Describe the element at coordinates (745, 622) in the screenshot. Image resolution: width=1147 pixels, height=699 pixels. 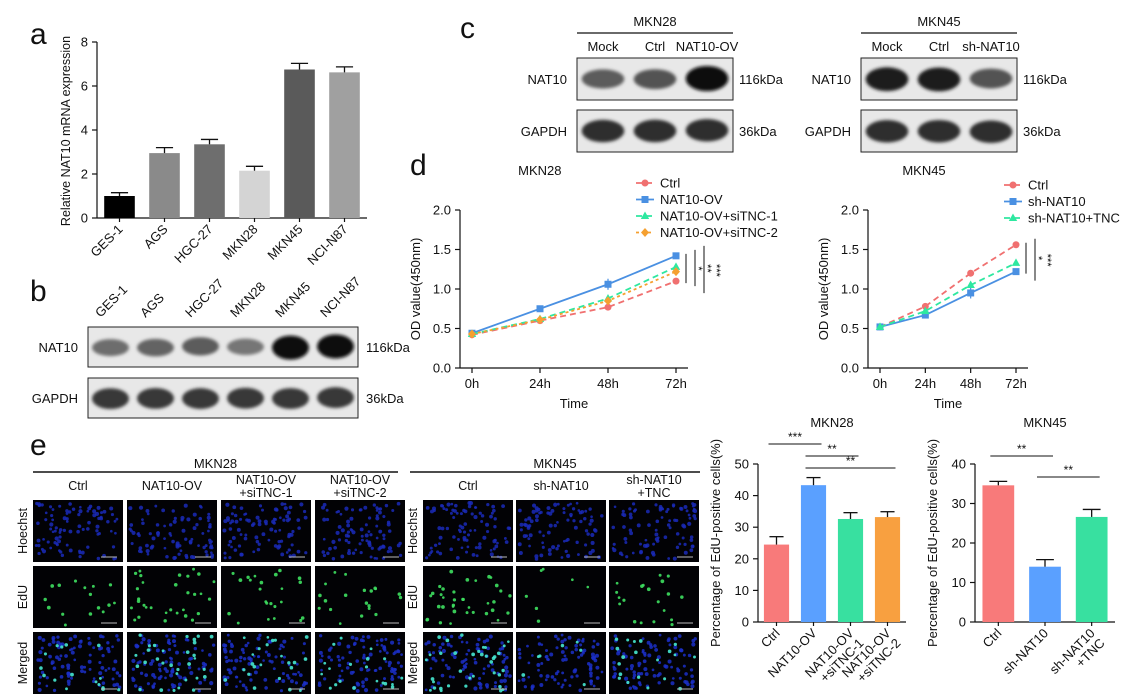
I see `y-tick-label: 0` at that location.